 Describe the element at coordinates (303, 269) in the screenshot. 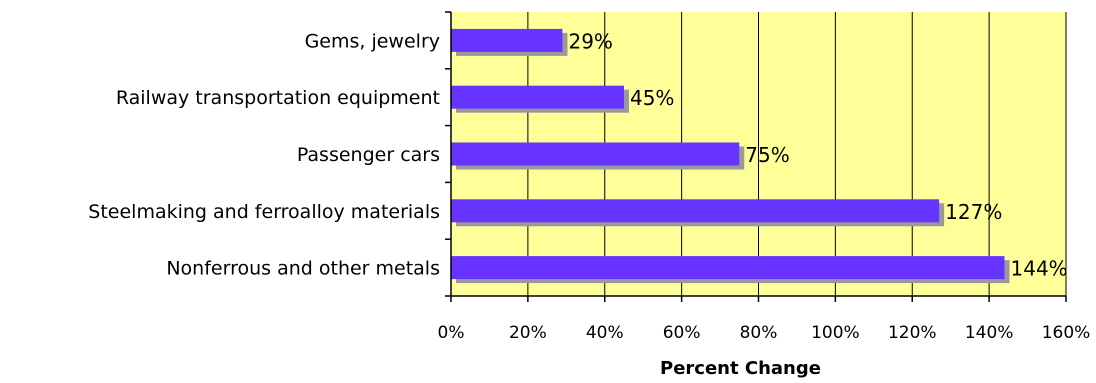

I see `category-label: Nonferrous and other metals` at that location.